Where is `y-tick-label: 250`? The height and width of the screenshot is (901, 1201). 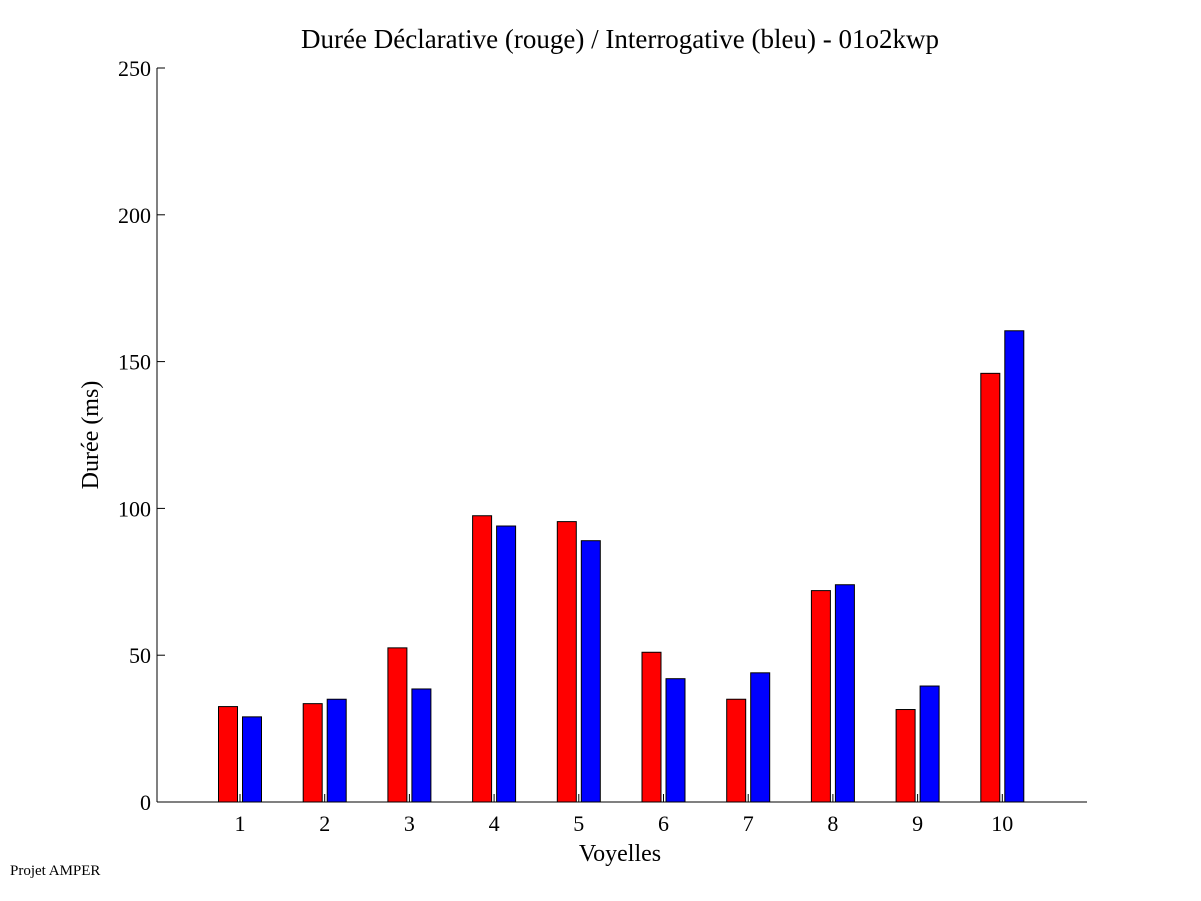
y-tick-label: 250 is located at coordinates (134, 68).